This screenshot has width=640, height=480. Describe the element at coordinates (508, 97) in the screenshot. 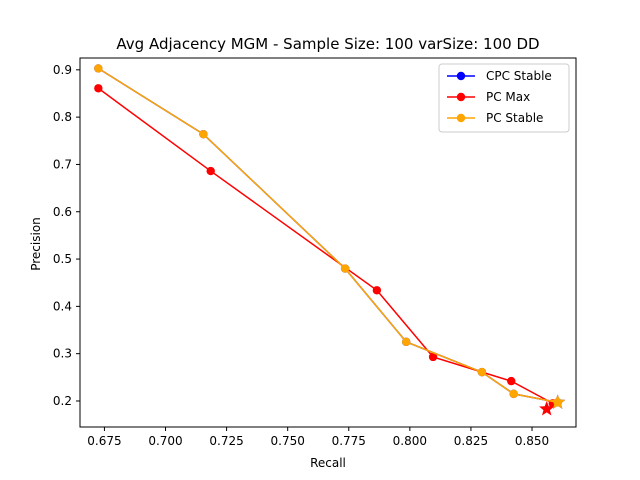

I see `legend-label-1: PC Max` at that location.